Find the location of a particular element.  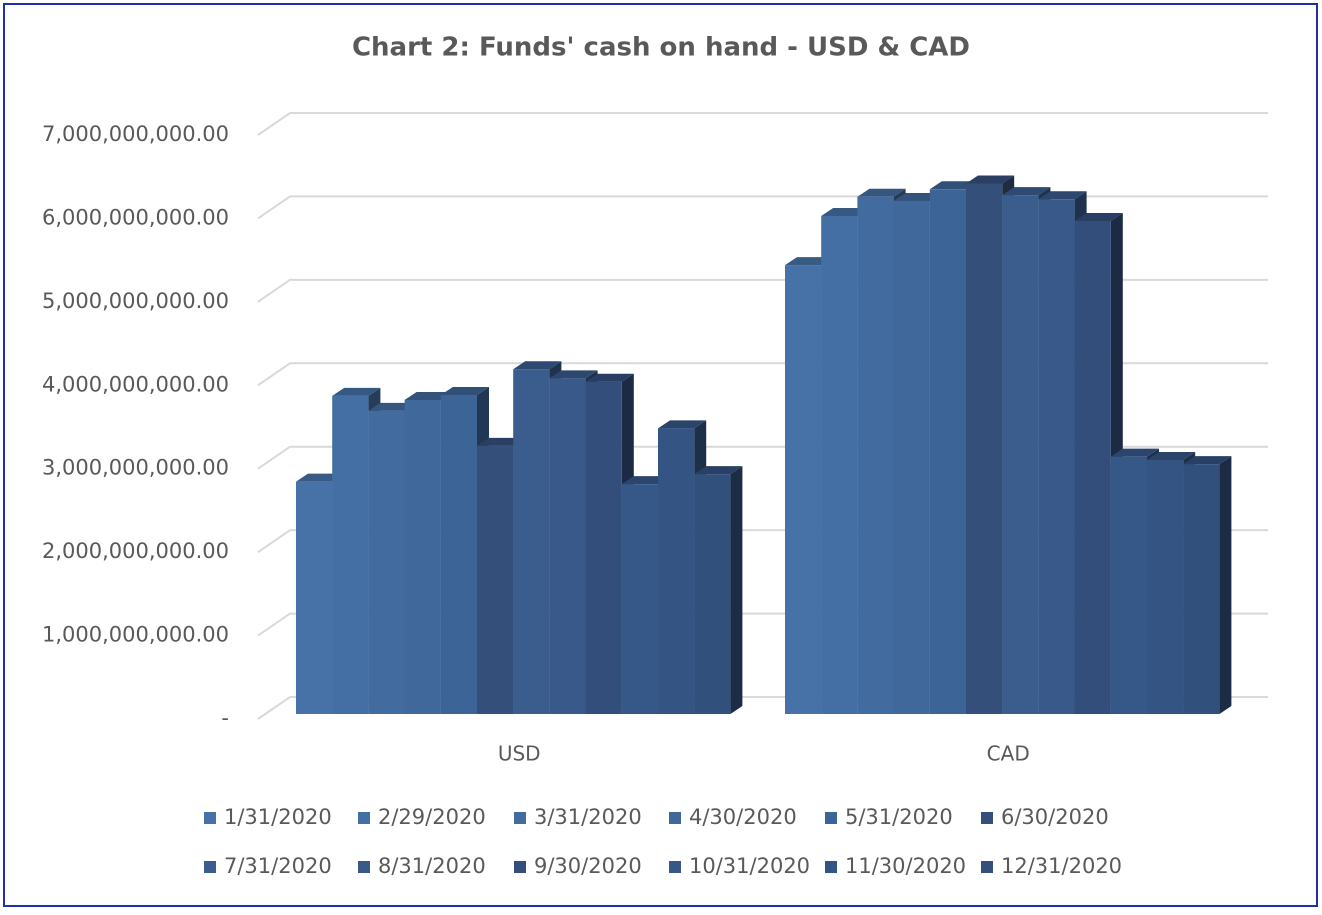

legend-label: 9/30/2020 is located at coordinates (588, 866).